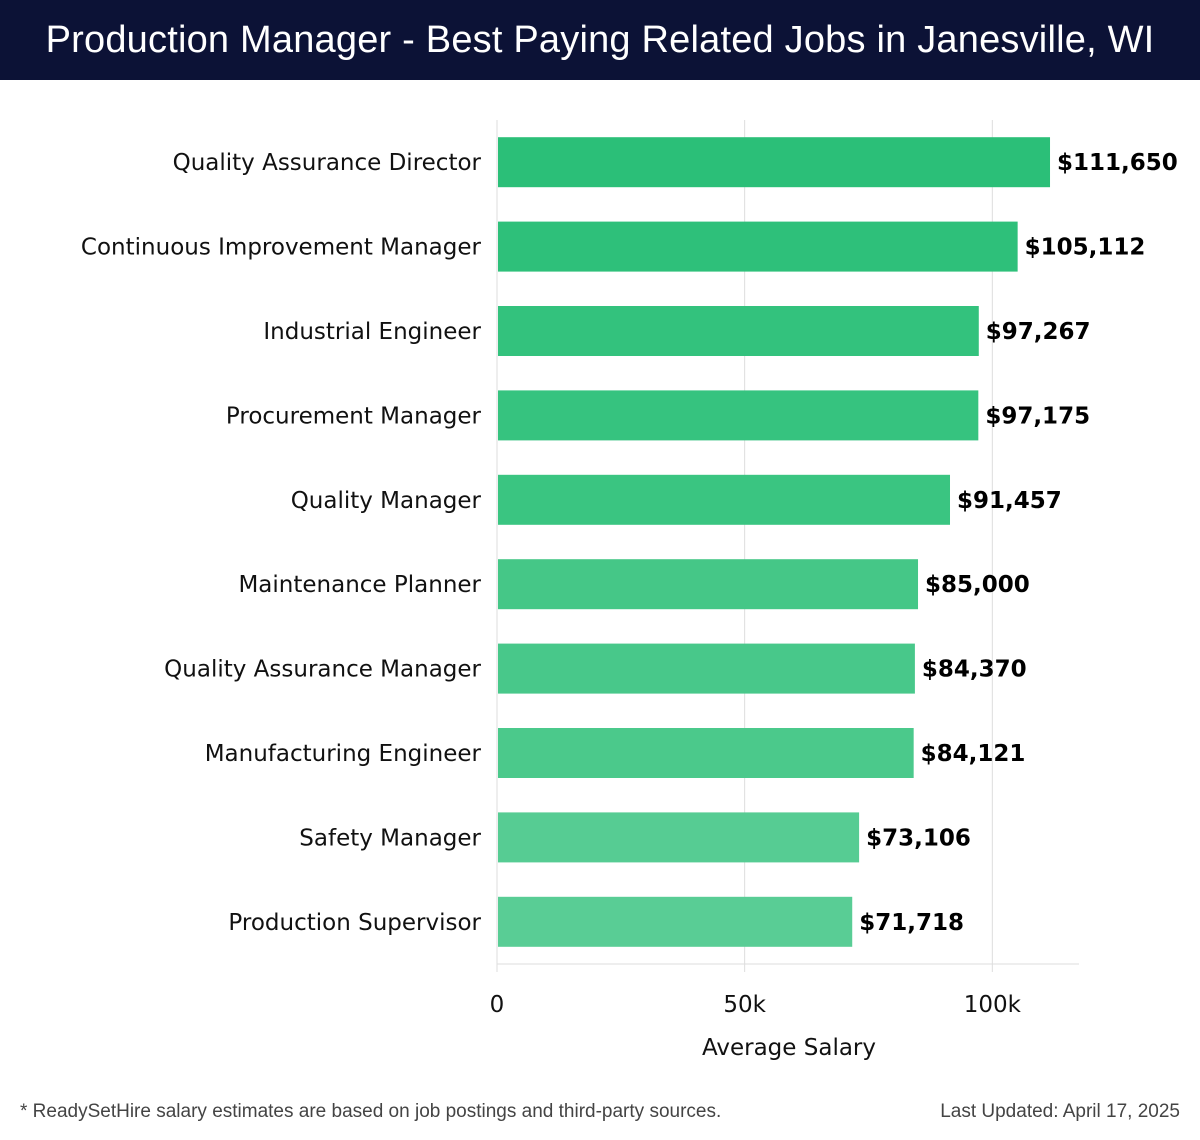  I want to click on category-label: Continuous Improvement Manager, so click(281, 248).